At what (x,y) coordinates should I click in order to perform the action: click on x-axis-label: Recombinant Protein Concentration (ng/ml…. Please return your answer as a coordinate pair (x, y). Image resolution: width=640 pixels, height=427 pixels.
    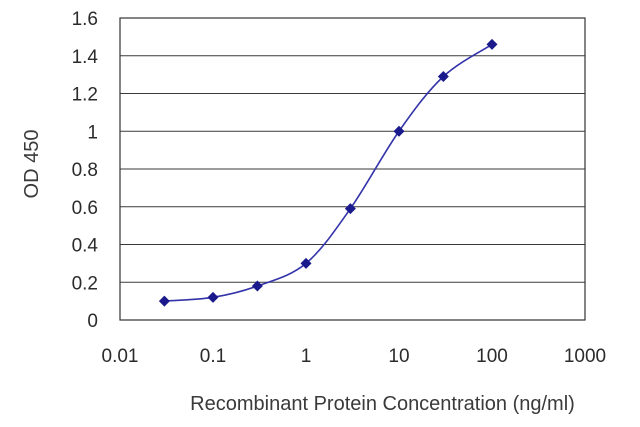
    Looking at the image, I should click on (382, 404).